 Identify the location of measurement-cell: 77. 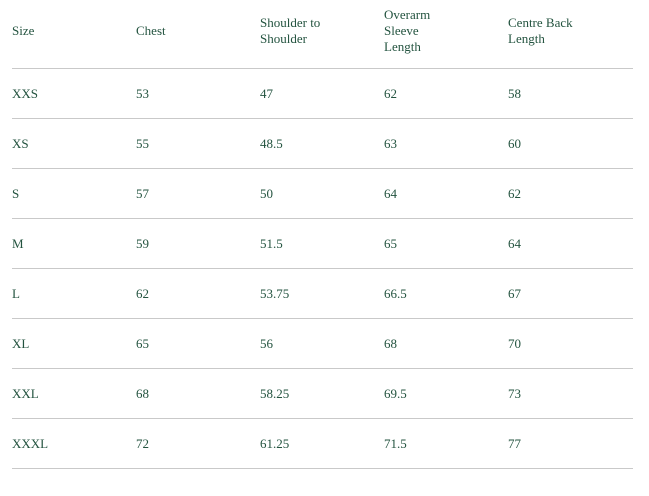
(514, 443).